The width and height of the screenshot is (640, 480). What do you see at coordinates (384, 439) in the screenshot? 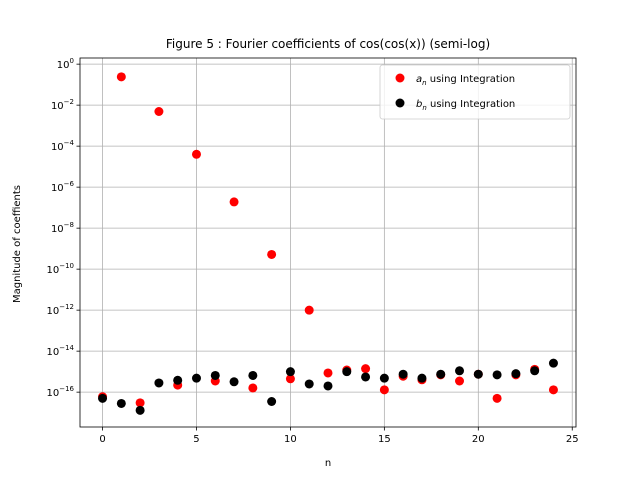
I see `x-tick-label: 15` at bounding box center [384, 439].